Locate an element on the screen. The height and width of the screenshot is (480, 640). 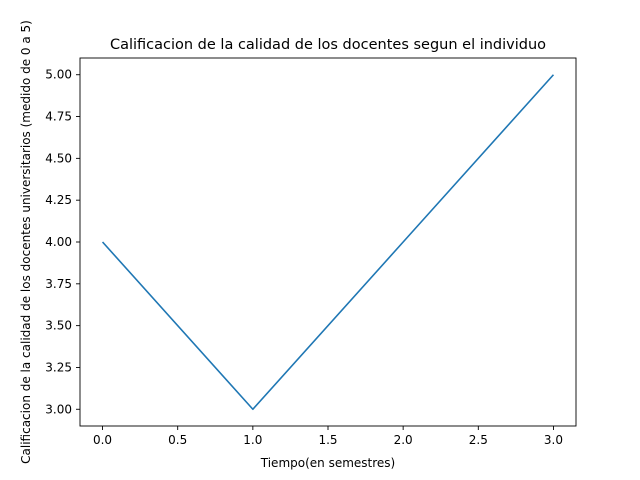
x-tick-label: 2.5 is located at coordinates (478, 440).